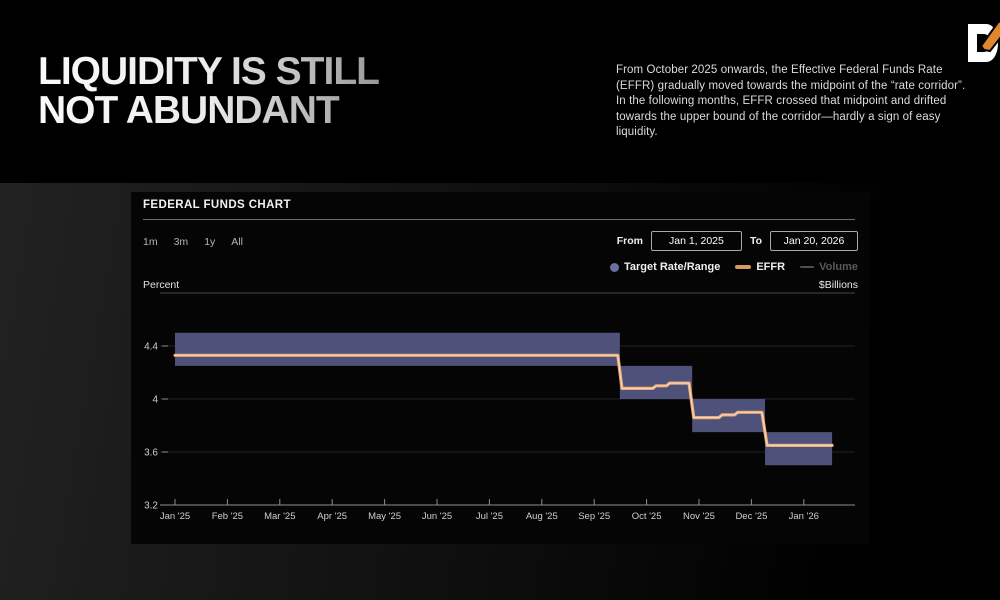 Image resolution: width=1000 pixels, height=600 pixels. Describe the element at coordinates (542, 516) in the screenshot. I see `x-tick-label: Aug '25` at that location.